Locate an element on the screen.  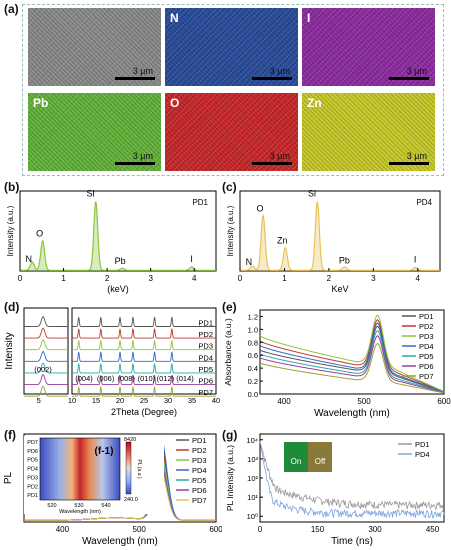
y-tick-label: 1.2 is located at coordinates (253, 316).